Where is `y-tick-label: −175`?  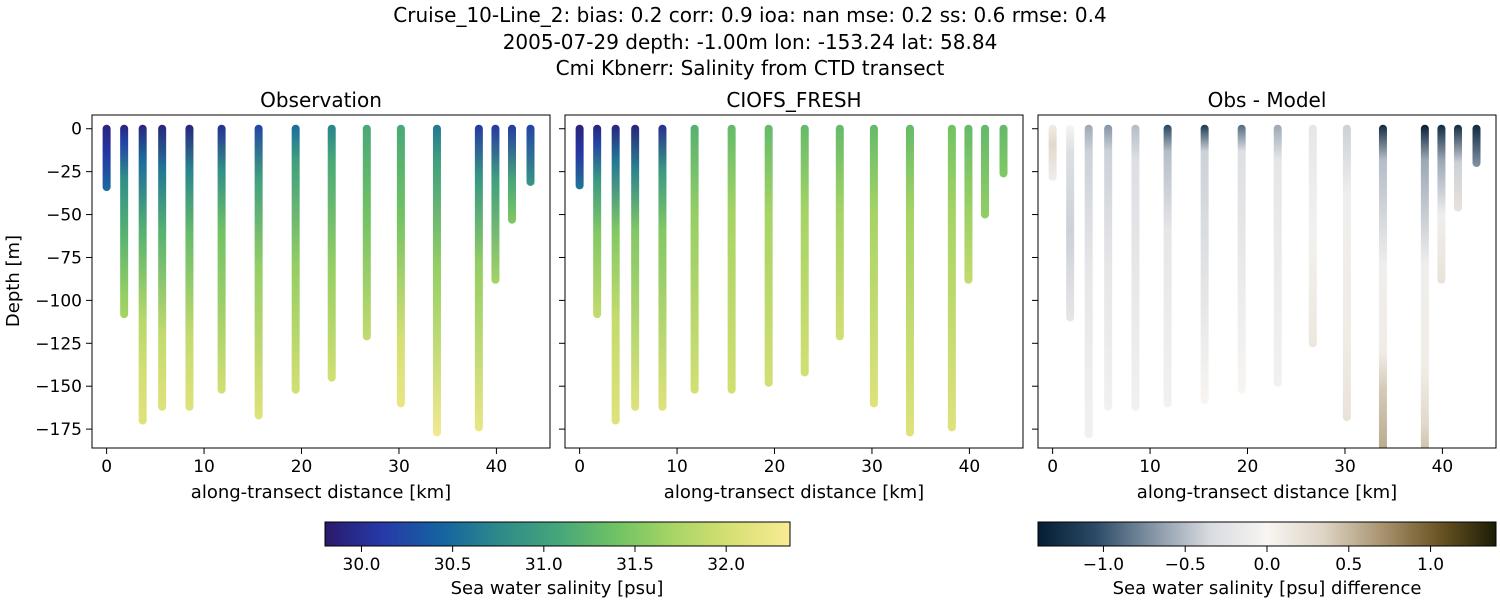 y-tick-label: −175 is located at coordinates (58, 430).